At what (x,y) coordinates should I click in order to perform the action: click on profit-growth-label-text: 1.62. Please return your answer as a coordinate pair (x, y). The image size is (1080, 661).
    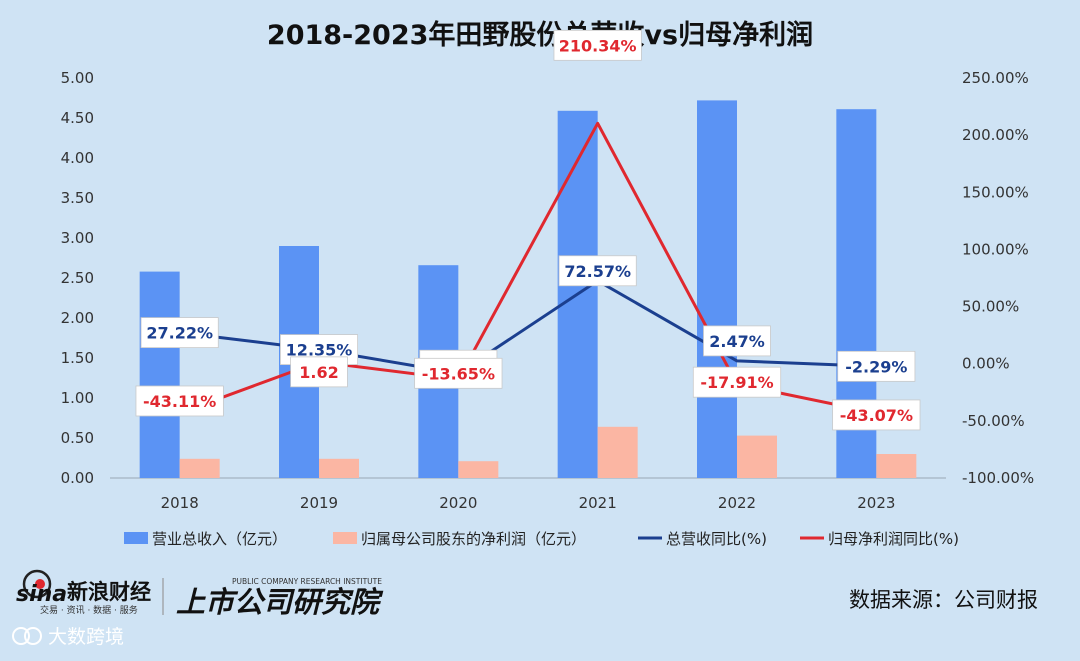
    Looking at the image, I should click on (318, 372).